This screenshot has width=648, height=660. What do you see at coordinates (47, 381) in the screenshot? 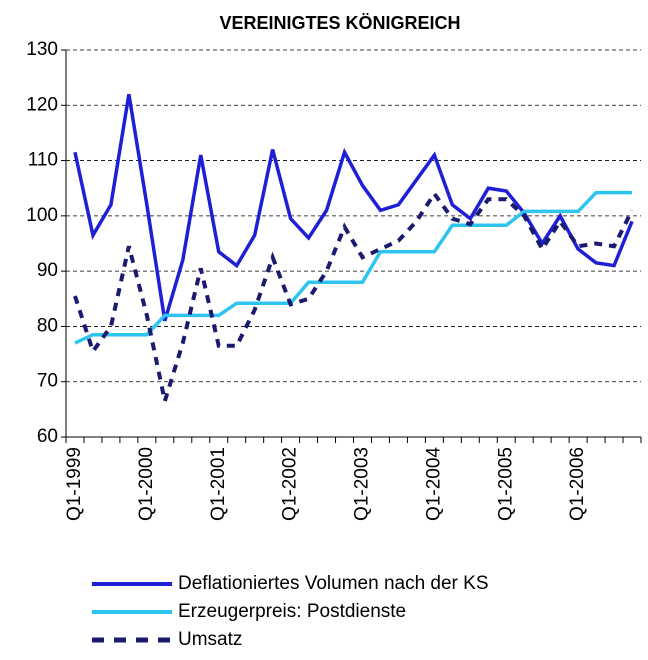
I see `y-tick-label: 70` at bounding box center [47, 381].